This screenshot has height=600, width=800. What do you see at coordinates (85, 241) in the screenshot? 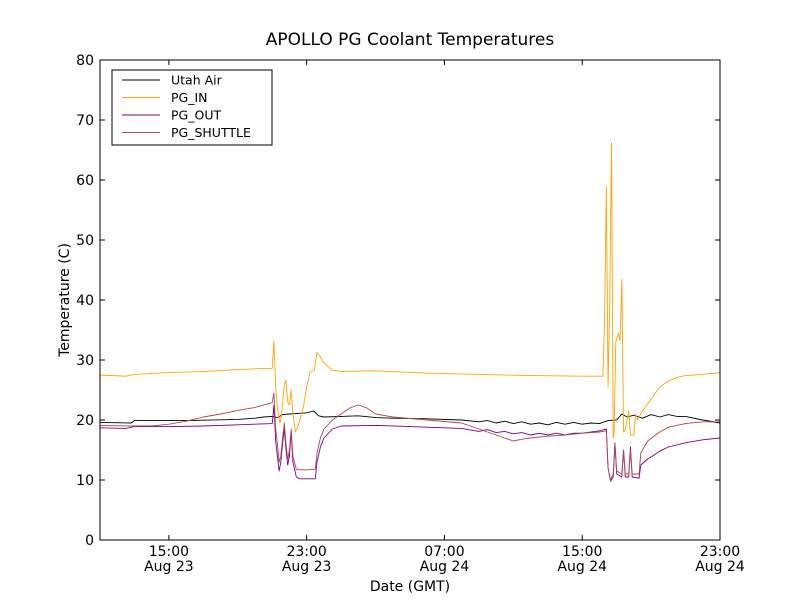
I see `y-tick-label: 50` at bounding box center [85, 241].